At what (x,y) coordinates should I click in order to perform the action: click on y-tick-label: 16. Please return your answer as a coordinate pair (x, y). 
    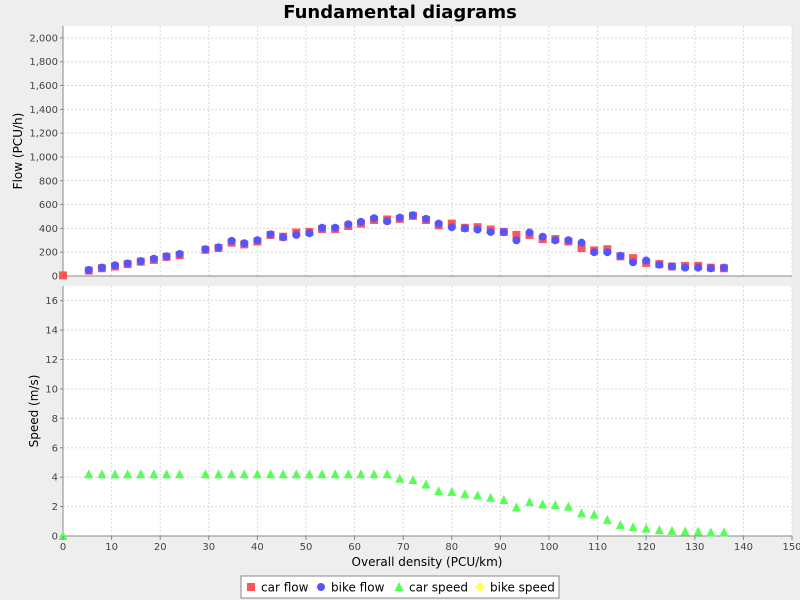
    Looking at the image, I should click on (51, 301).